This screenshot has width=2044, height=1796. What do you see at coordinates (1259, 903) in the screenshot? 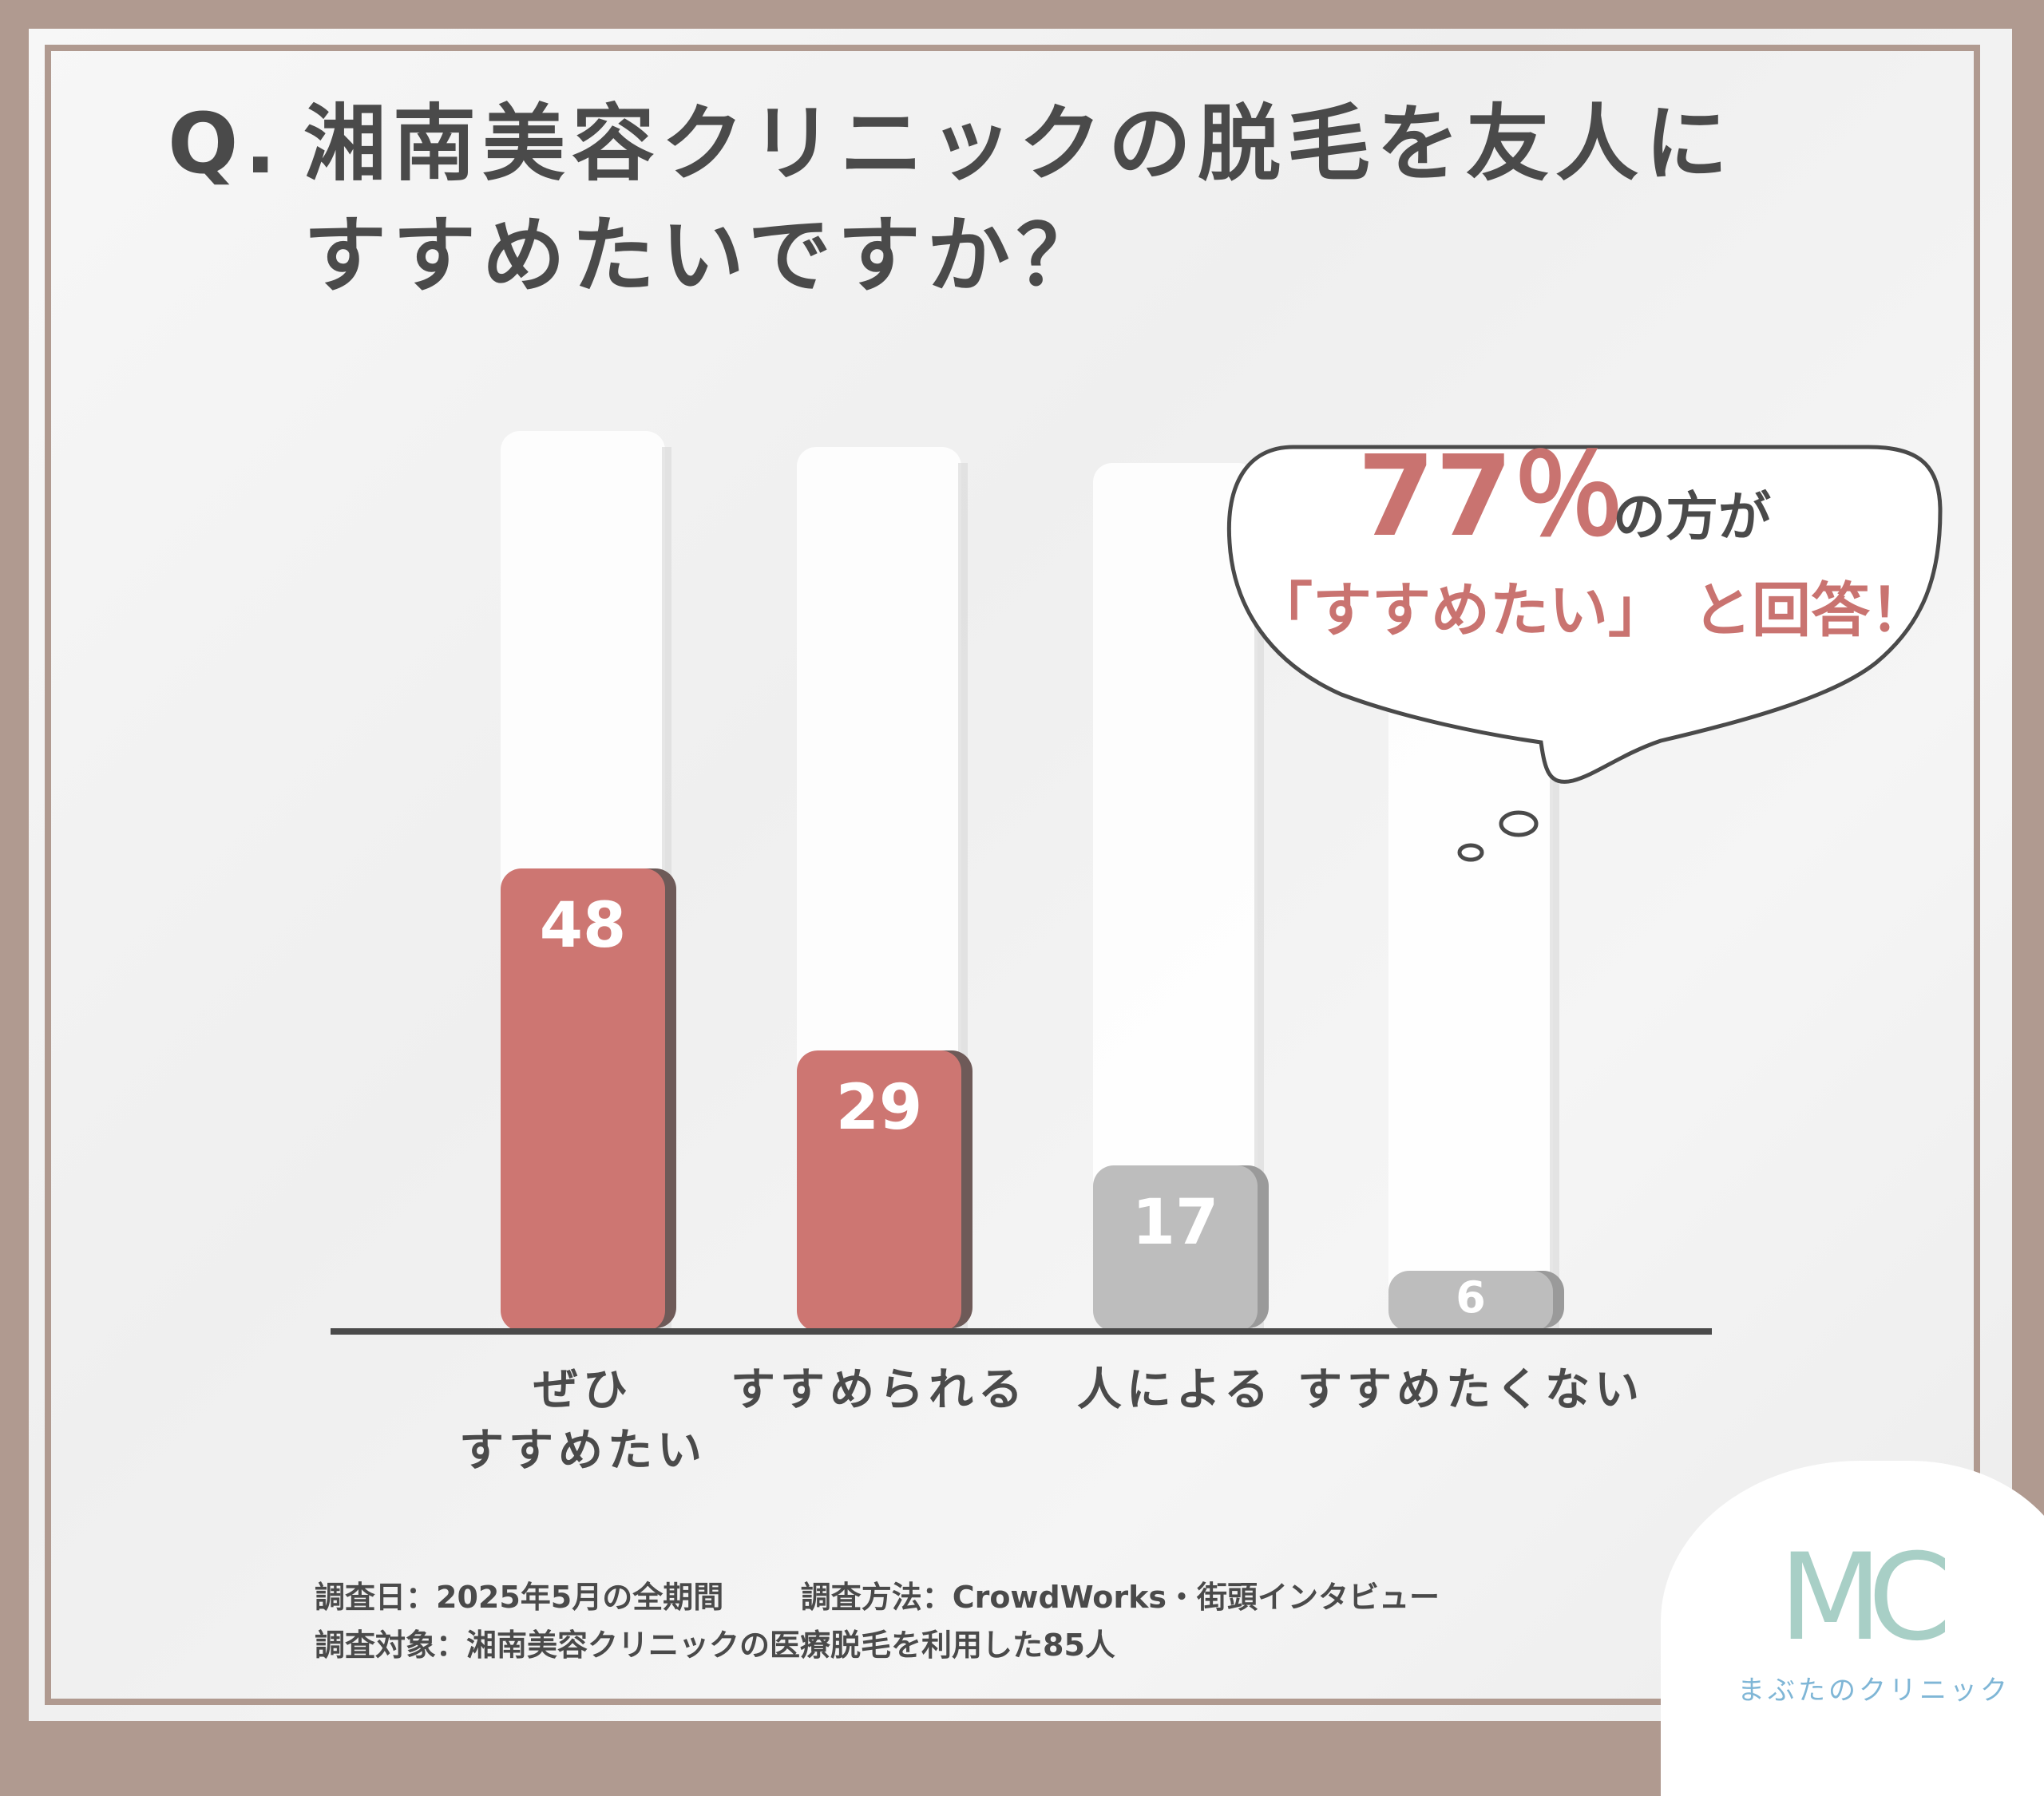
I see `bar-background-shadow` at bounding box center [1259, 903].